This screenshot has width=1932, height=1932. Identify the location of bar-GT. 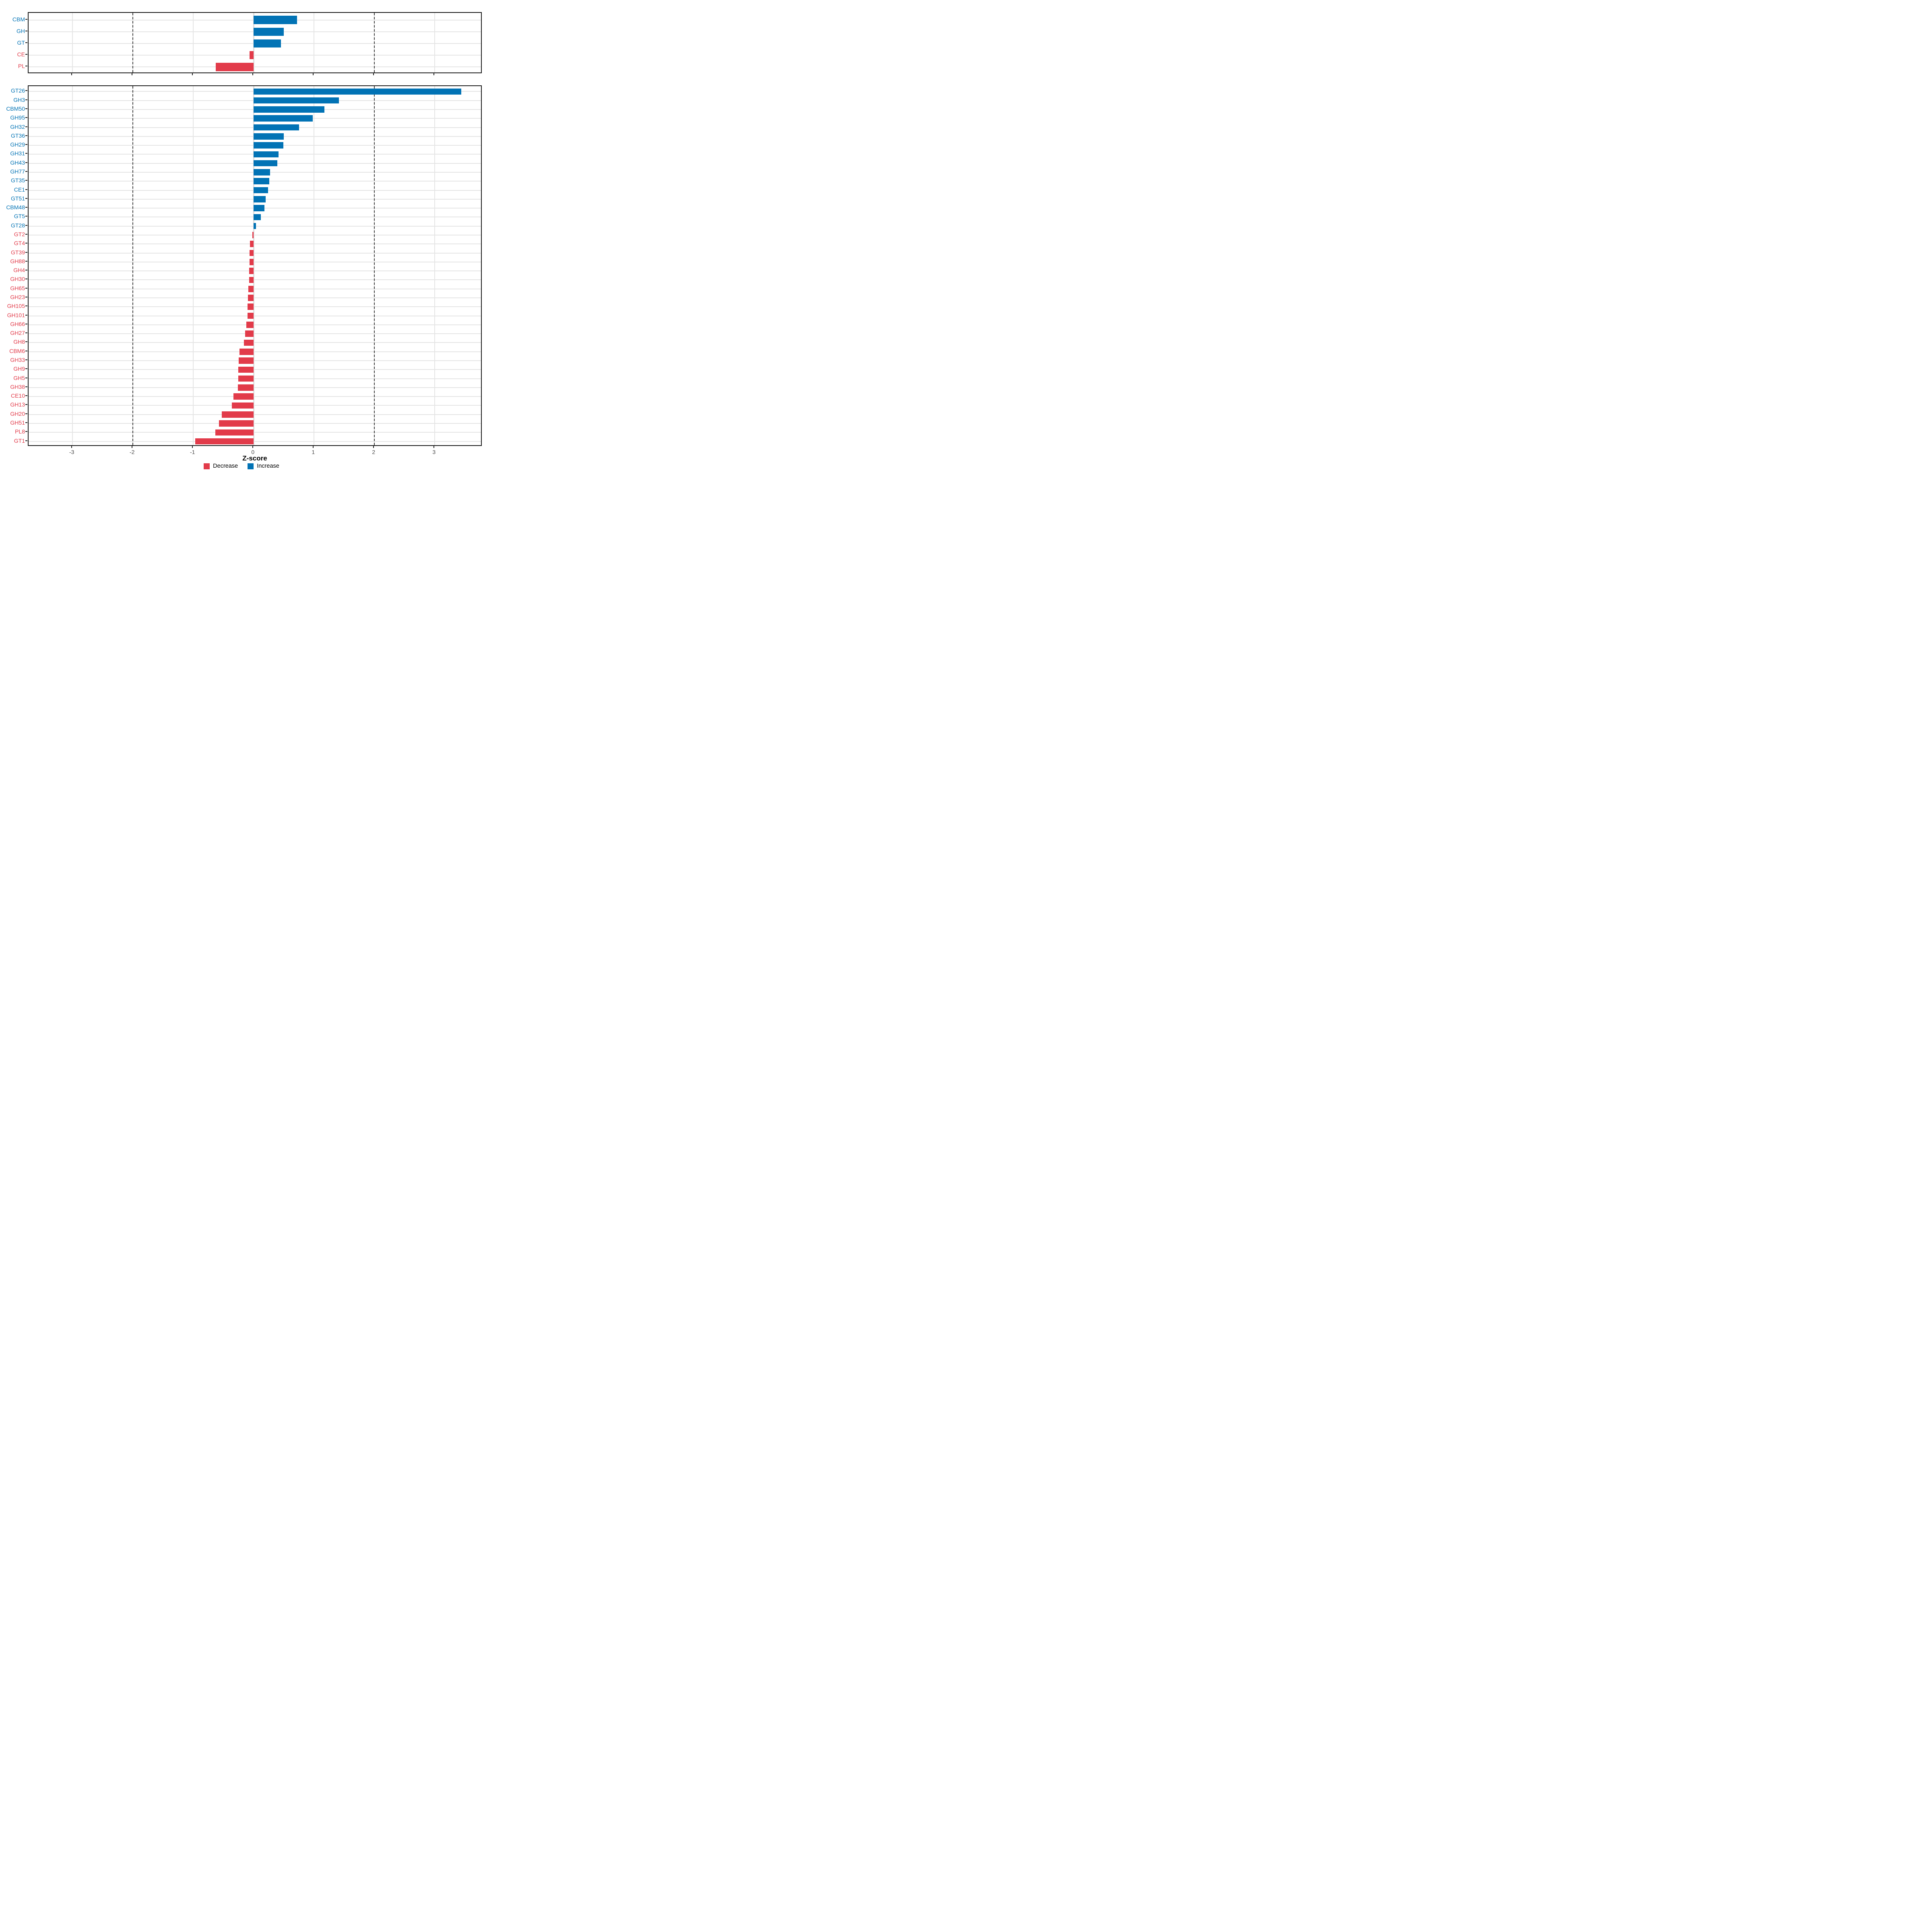
(267, 43).